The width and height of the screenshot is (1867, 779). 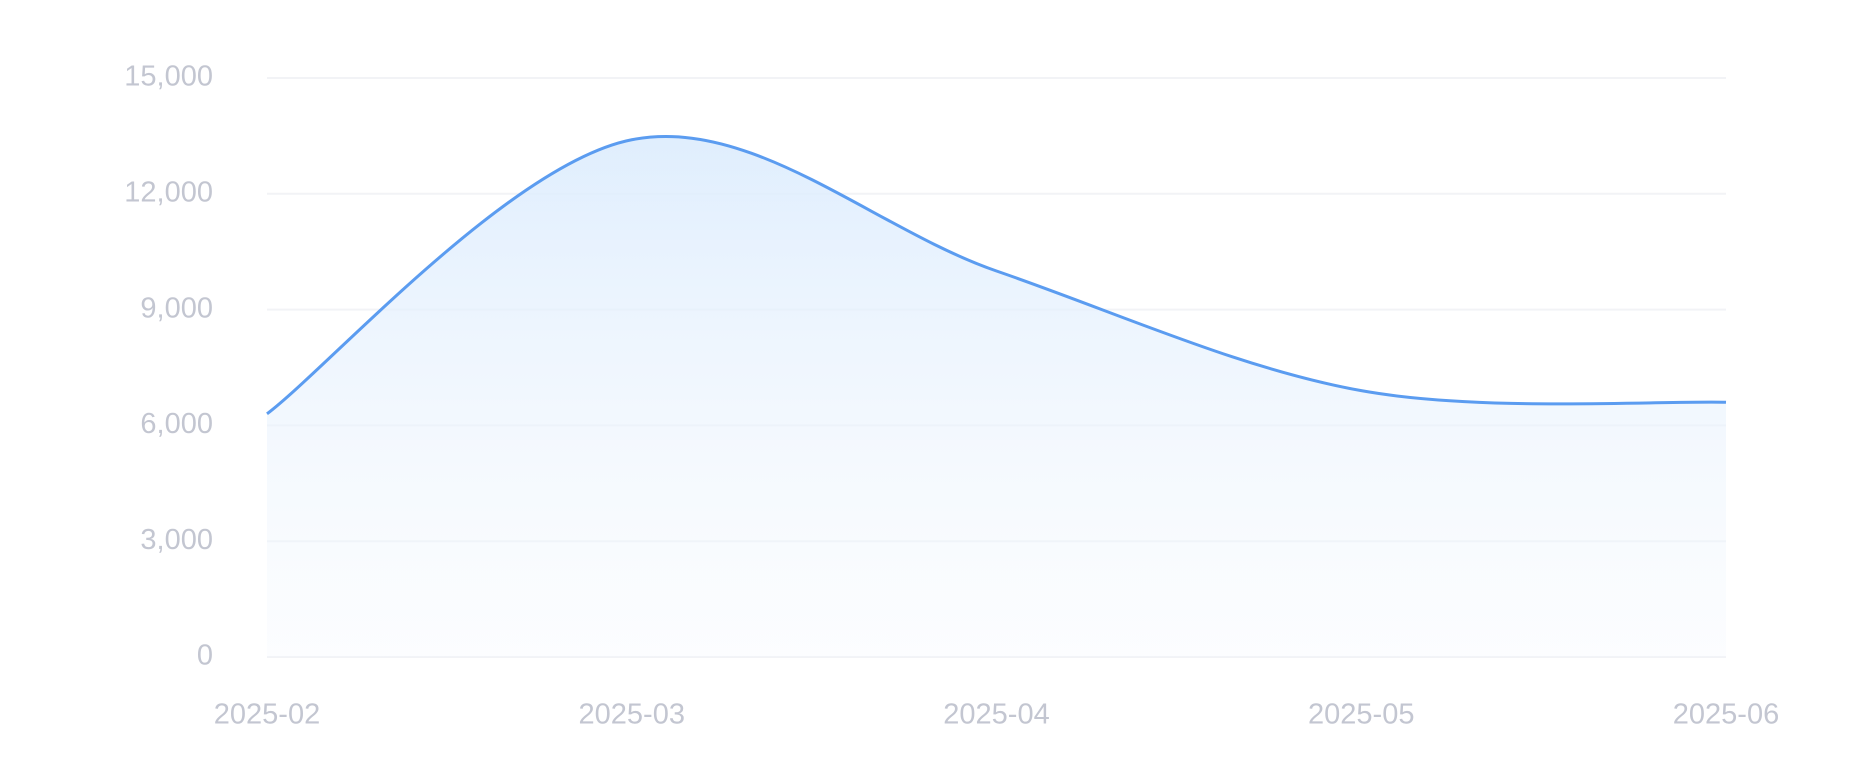 What do you see at coordinates (176, 424) in the screenshot?
I see `y-tick-label: 6,000` at bounding box center [176, 424].